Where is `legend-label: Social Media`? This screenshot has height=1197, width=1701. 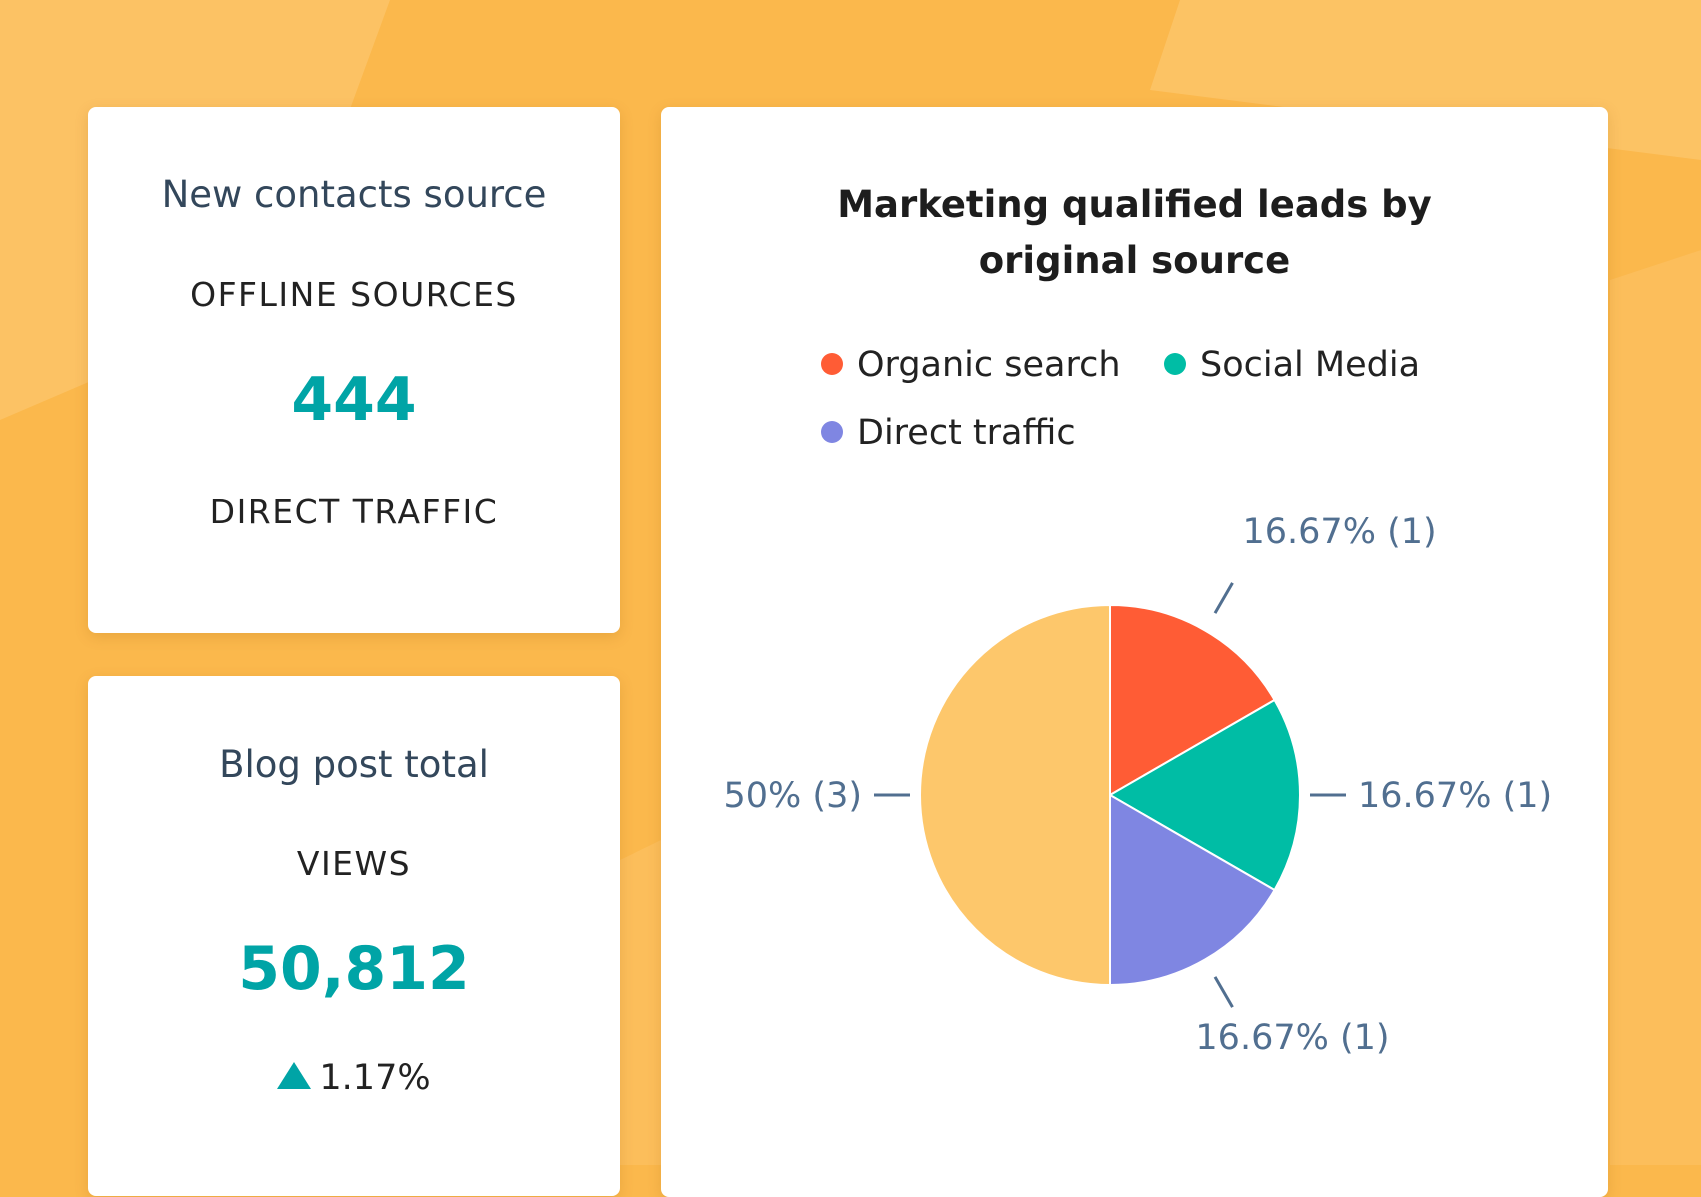 legend-label: Social Media is located at coordinates (1310, 365).